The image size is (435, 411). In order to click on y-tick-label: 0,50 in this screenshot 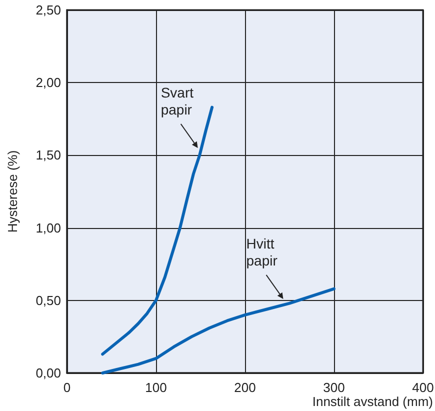, I will do `click(48, 300)`.